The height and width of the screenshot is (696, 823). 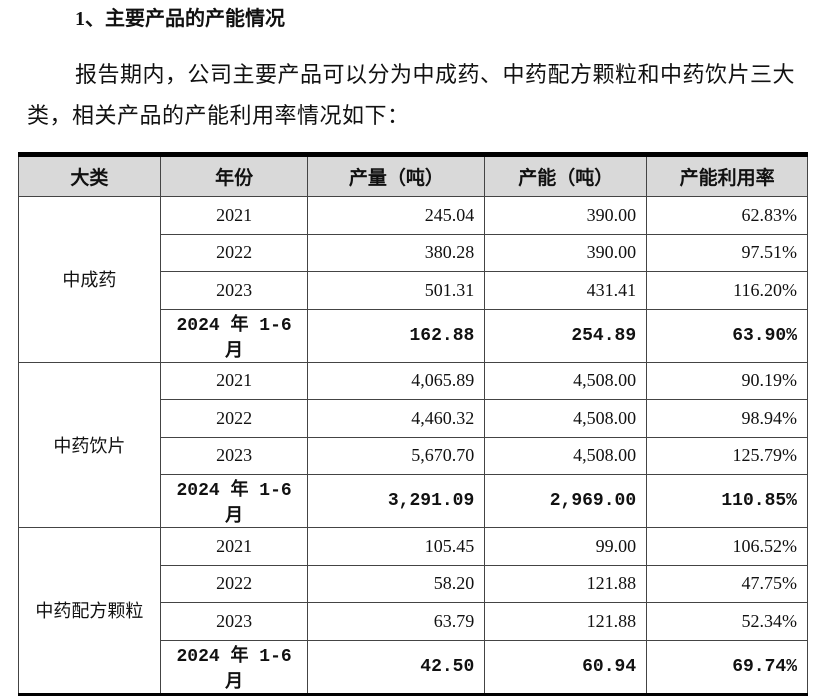 What do you see at coordinates (396, 335) in the screenshot?
I see `value-cell: 162.88` at bounding box center [396, 335].